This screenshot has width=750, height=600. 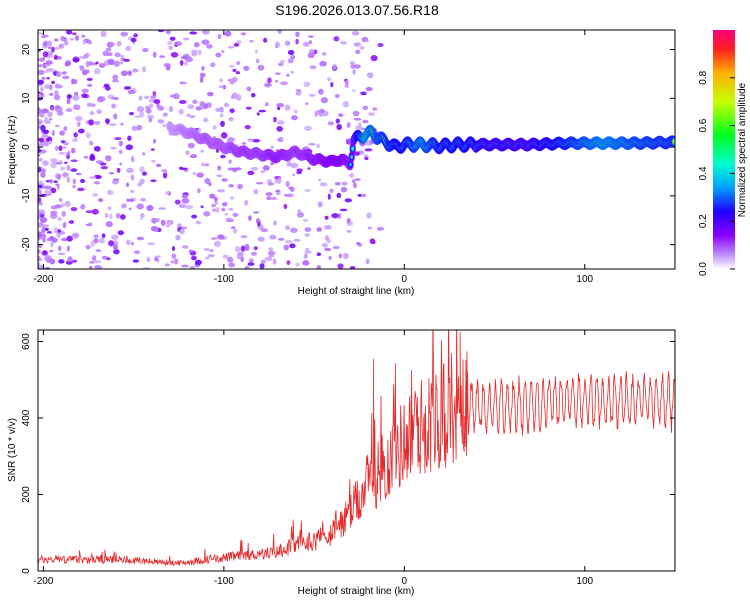 What do you see at coordinates (584, 581) in the screenshot?
I see `snr-x-tick-label: 100` at bounding box center [584, 581].